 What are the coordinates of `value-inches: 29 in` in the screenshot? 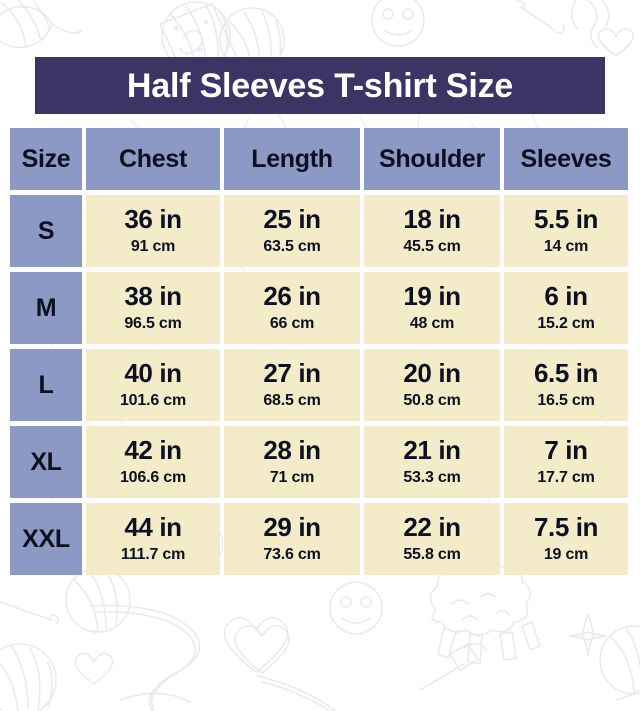 It's located at (292, 527).